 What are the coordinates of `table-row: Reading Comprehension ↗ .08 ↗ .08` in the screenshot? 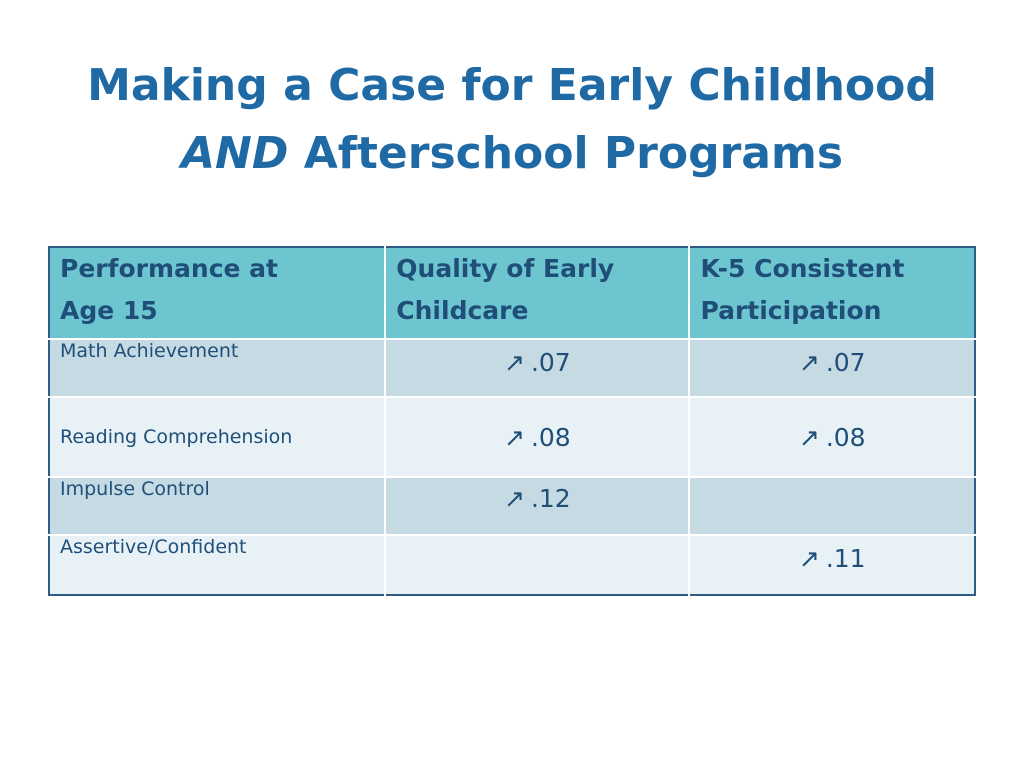 It's located at (512, 437).